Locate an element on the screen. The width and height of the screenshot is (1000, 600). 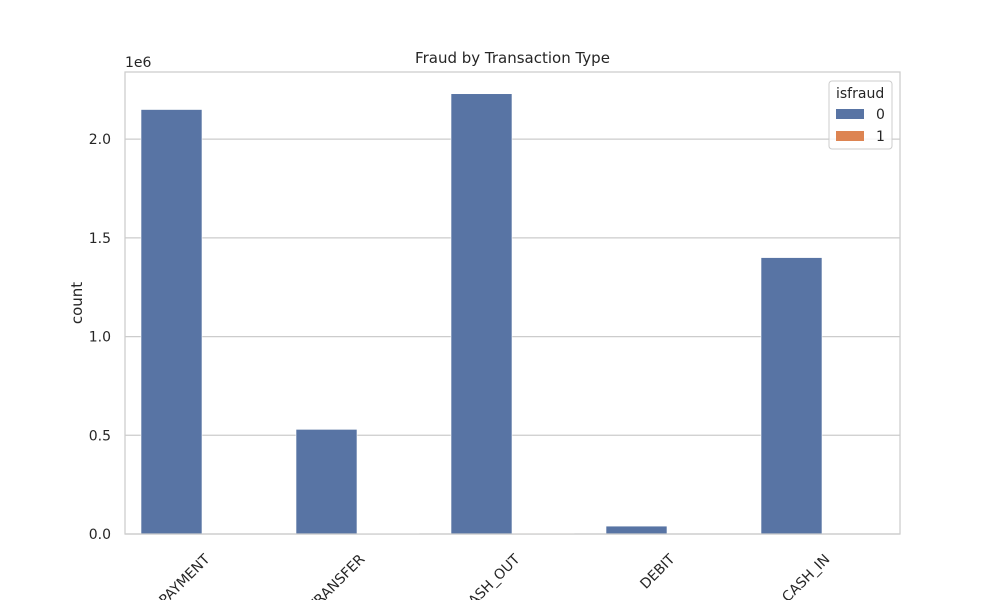
y-tick-label: 1.5 is located at coordinates (100, 239).